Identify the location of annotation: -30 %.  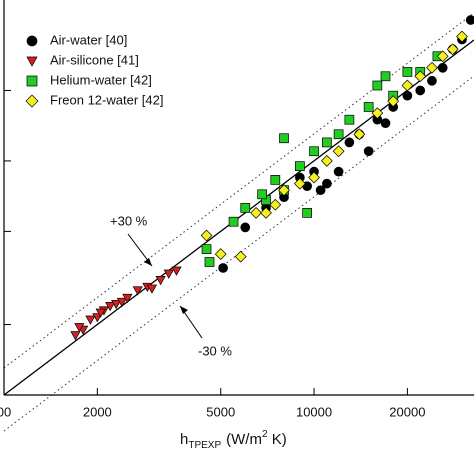
(215, 350).